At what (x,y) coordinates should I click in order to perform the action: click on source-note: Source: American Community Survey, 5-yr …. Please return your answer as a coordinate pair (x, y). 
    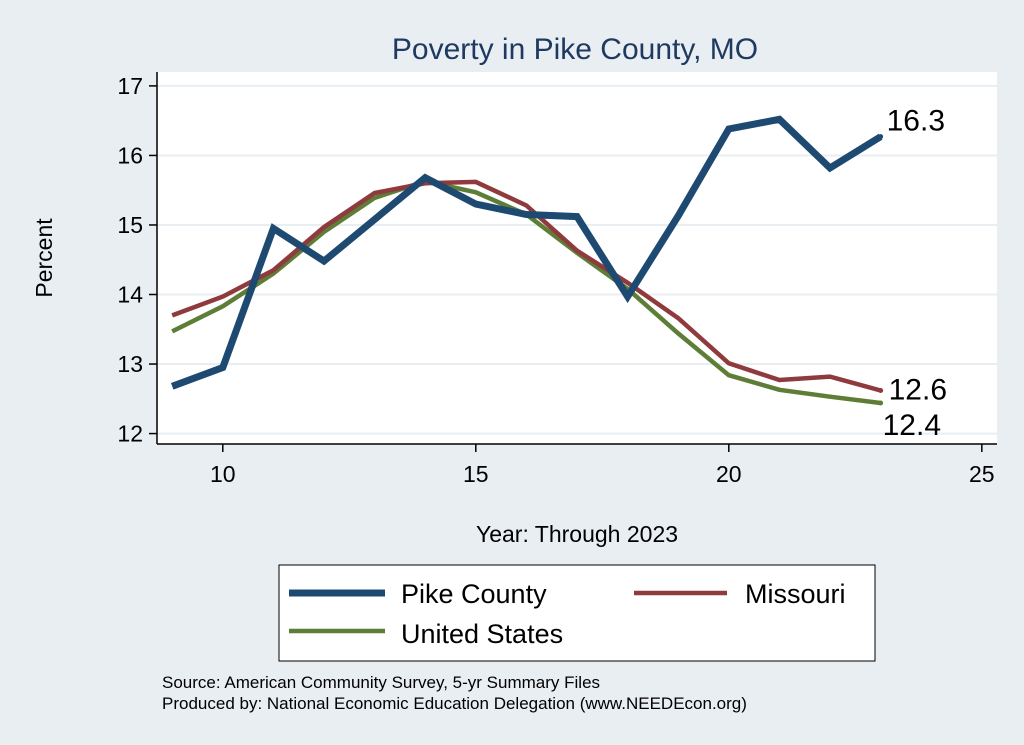
    Looking at the image, I should click on (381, 682).